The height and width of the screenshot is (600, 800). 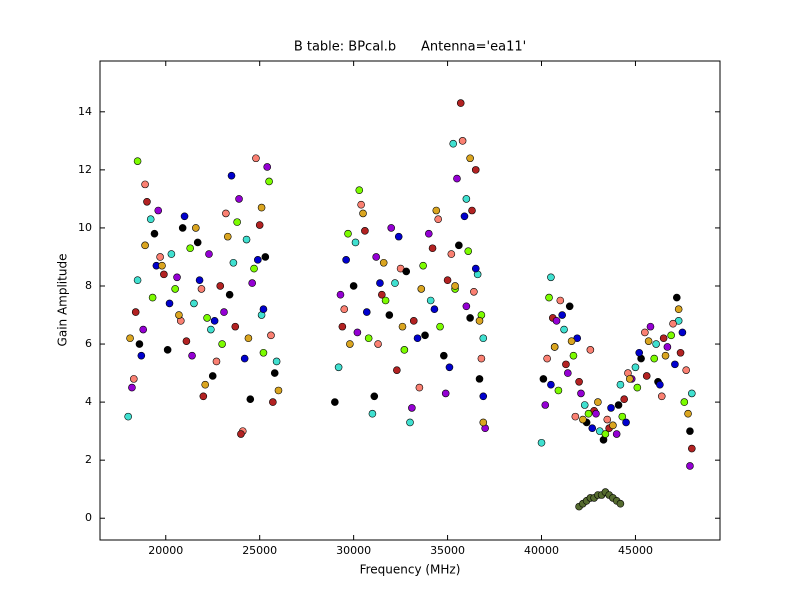 What do you see at coordinates (353, 550) in the screenshot?
I see `x-tick-label: 30000` at bounding box center [353, 550].